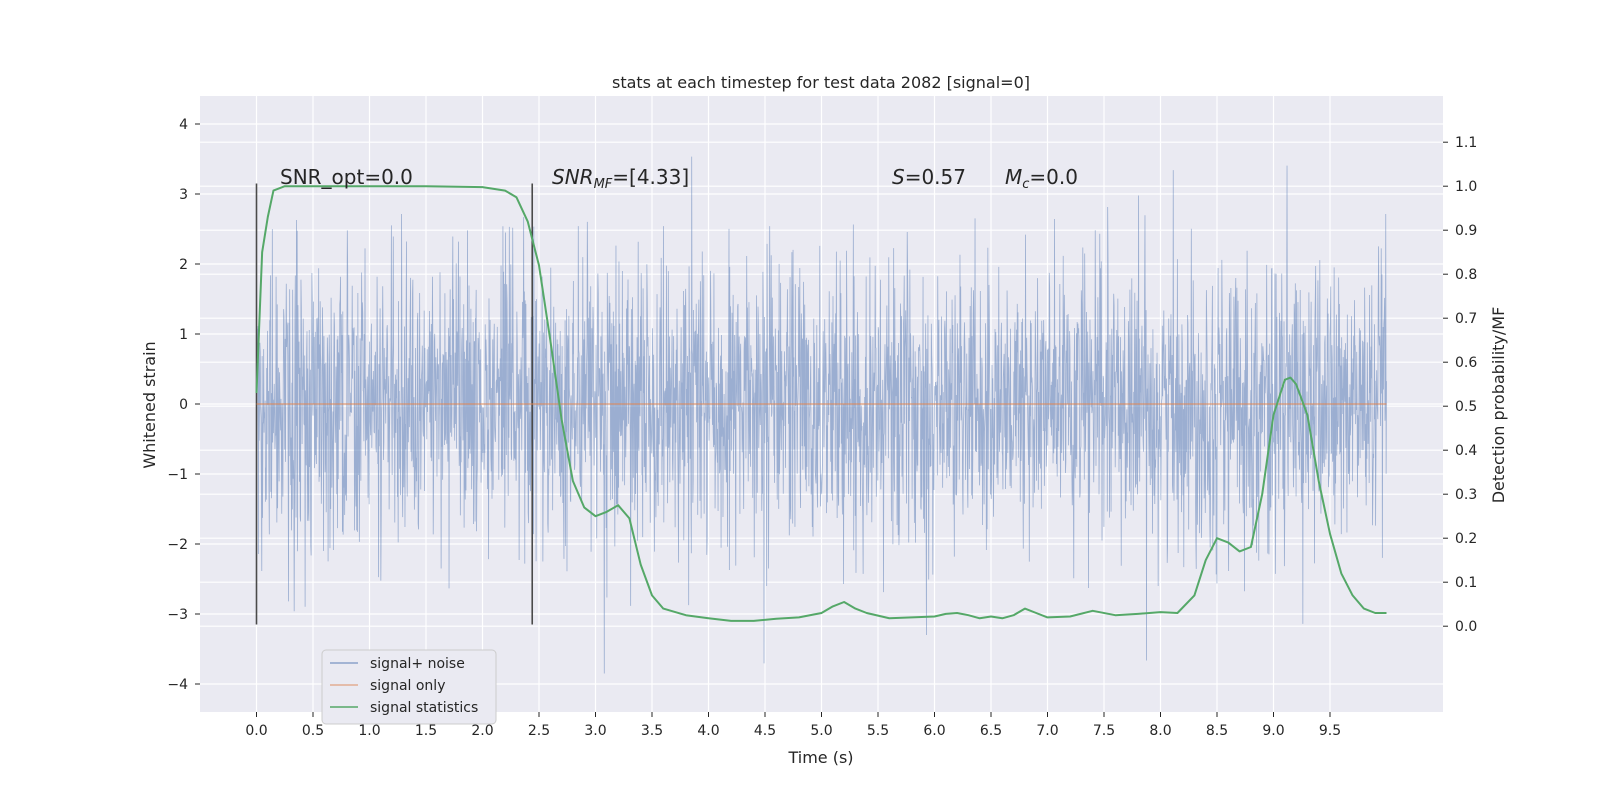  I want to click on x-tick-label: 9.0, so click(1273, 731).